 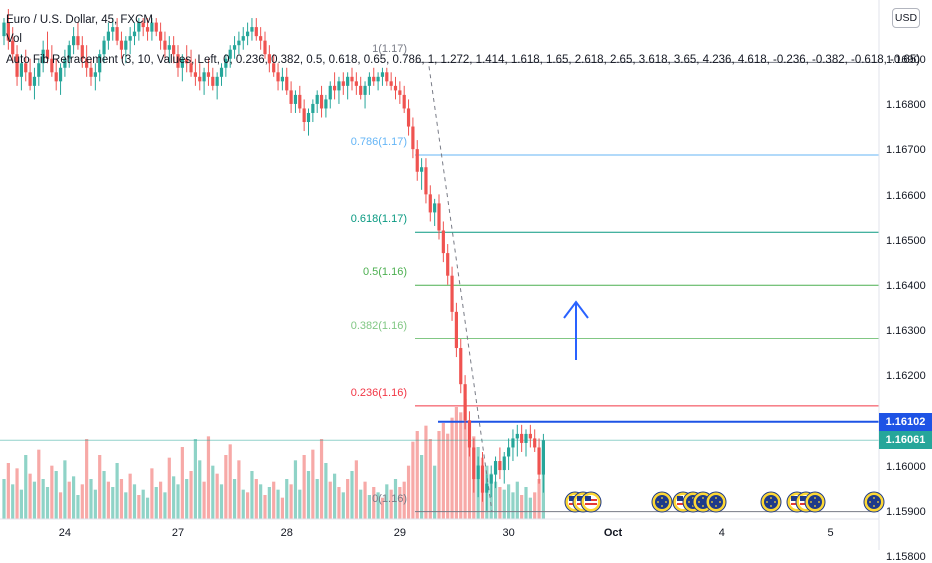 I want to click on symbol-title: Euro / U.S. Dollar, 45, FXCM, so click(x=79, y=20).